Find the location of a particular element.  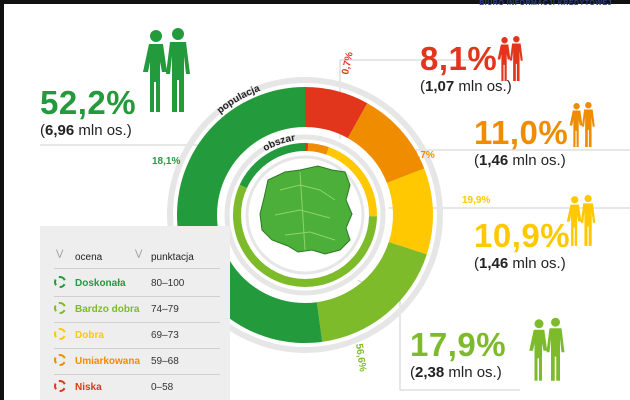

legend-header-rating: ocena is located at coordinates (89, 257).